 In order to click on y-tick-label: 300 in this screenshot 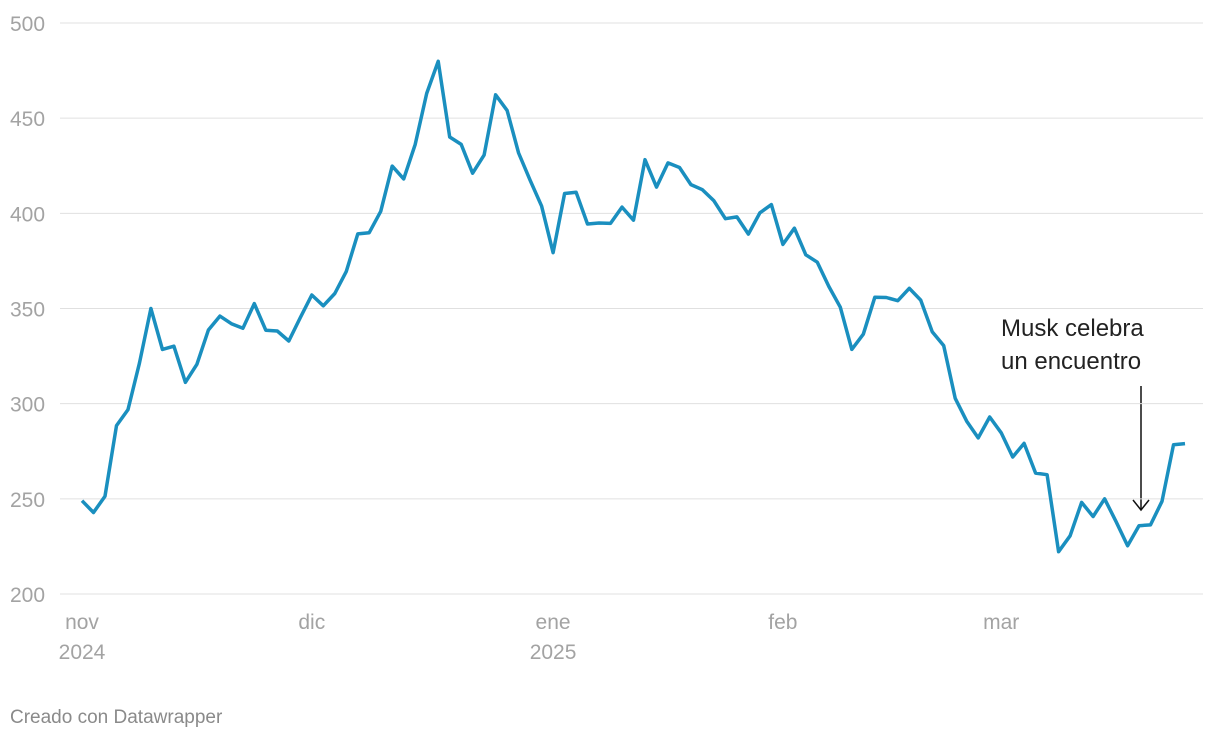, I will do `click(27, 405)`.